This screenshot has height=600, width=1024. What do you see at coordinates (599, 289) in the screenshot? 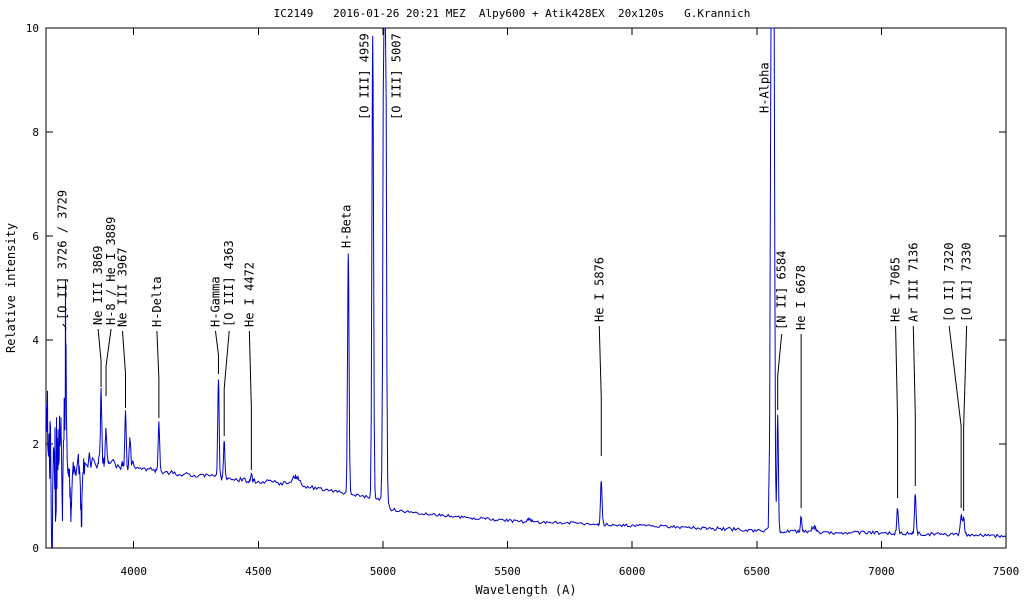
I see `spectral-line-label: He I 5876` at bounding box center [599, 289].